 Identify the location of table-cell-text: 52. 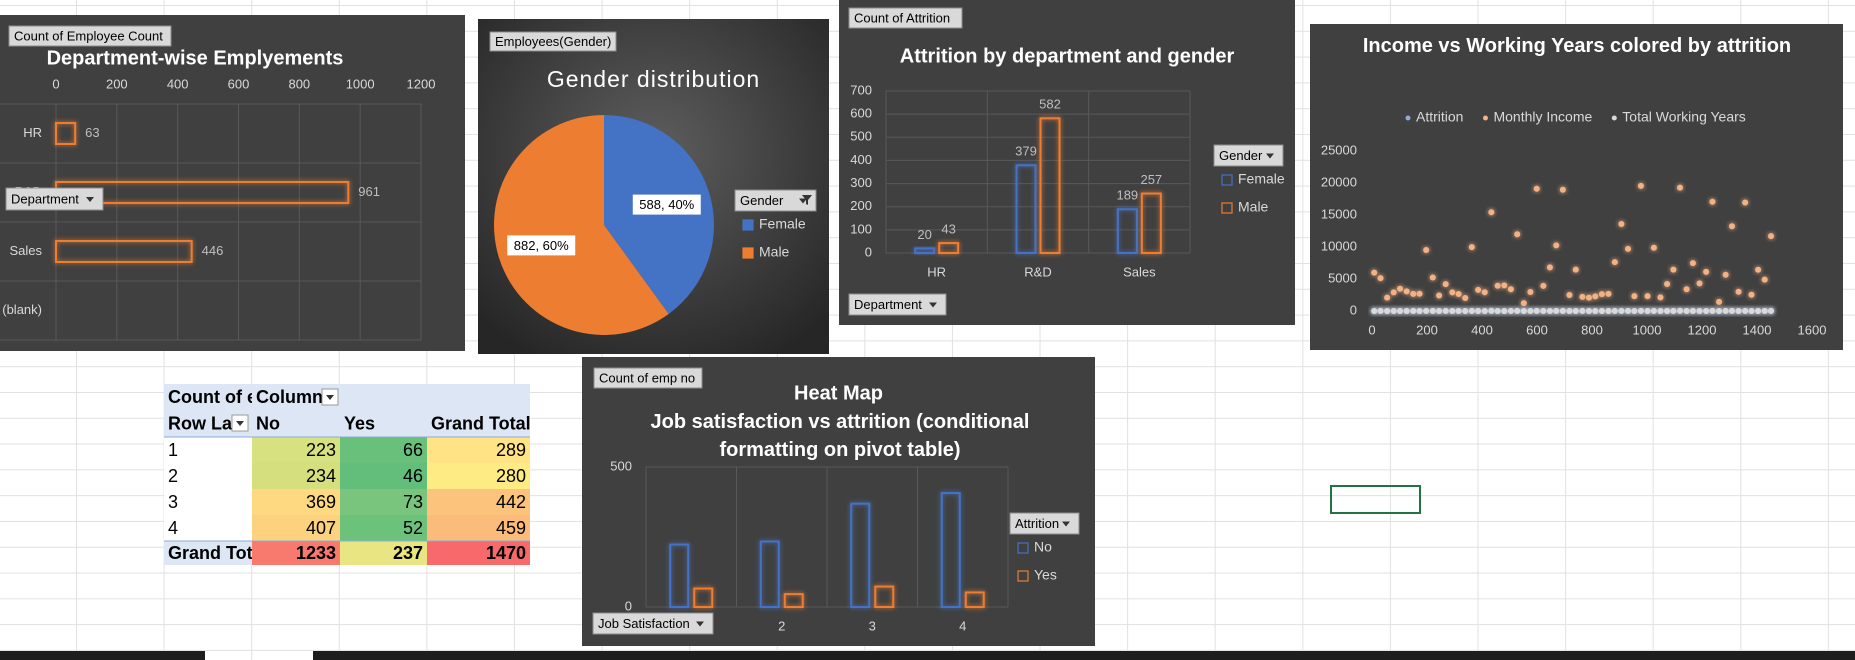
(413, 528).